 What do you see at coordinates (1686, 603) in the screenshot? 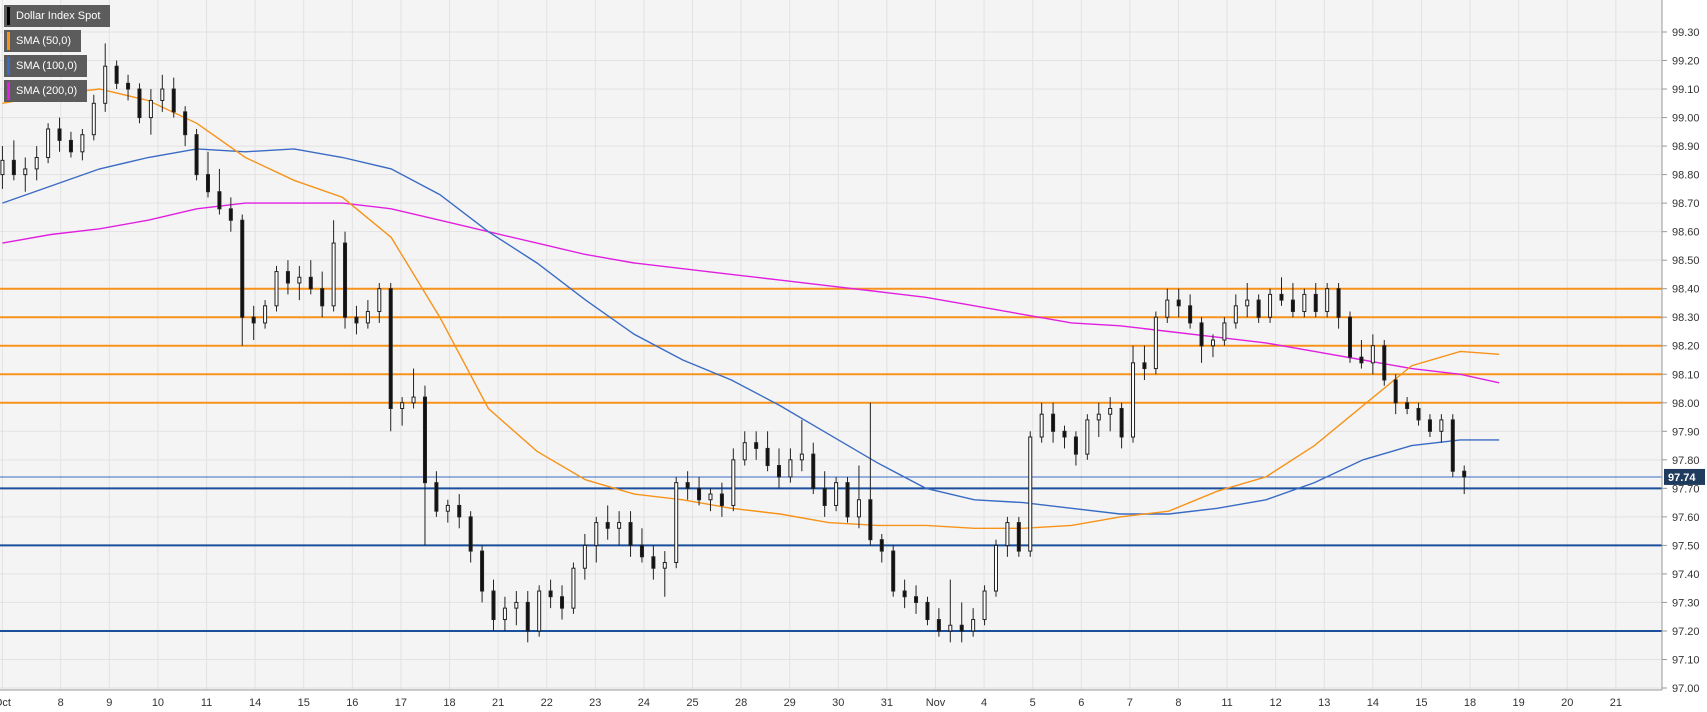
I see `y-tick-label: 97.30` at bounding box center [1686, 603].